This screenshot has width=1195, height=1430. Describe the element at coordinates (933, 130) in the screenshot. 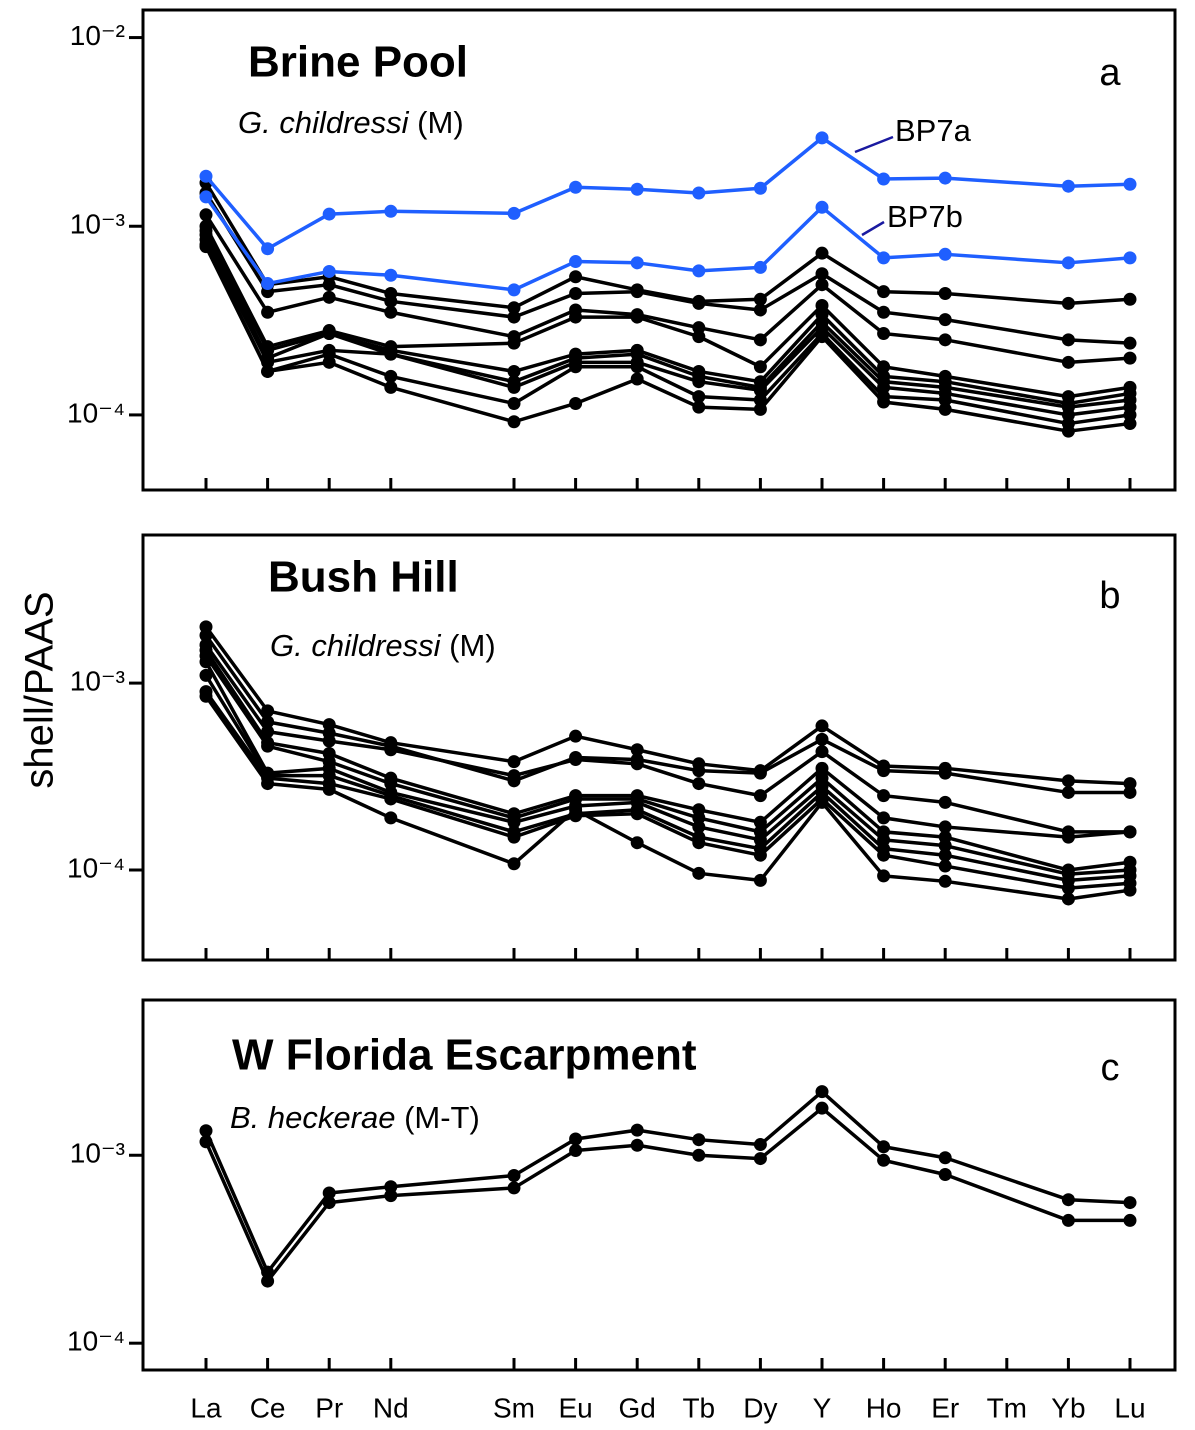

I see `series-label: BP7a` at that location.